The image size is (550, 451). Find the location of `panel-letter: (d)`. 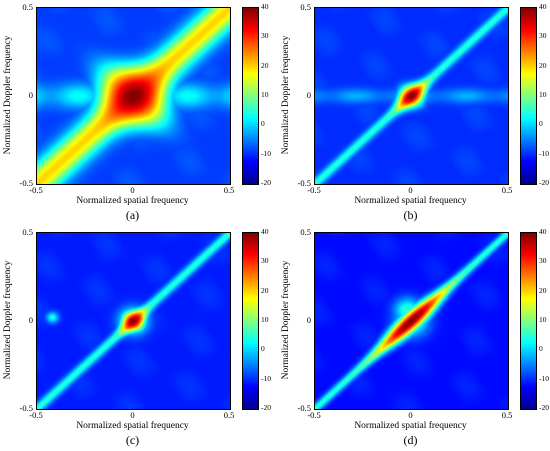

panel-letter: (d) is located at coordinates (410, 440).